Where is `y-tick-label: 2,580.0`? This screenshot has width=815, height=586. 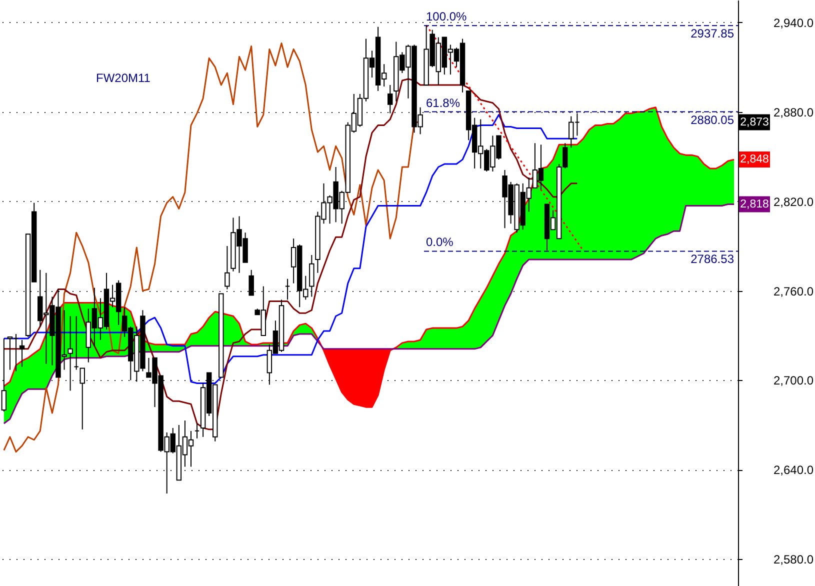 y-tick-label: 2,580.0 is located at coordinates (794, 559).